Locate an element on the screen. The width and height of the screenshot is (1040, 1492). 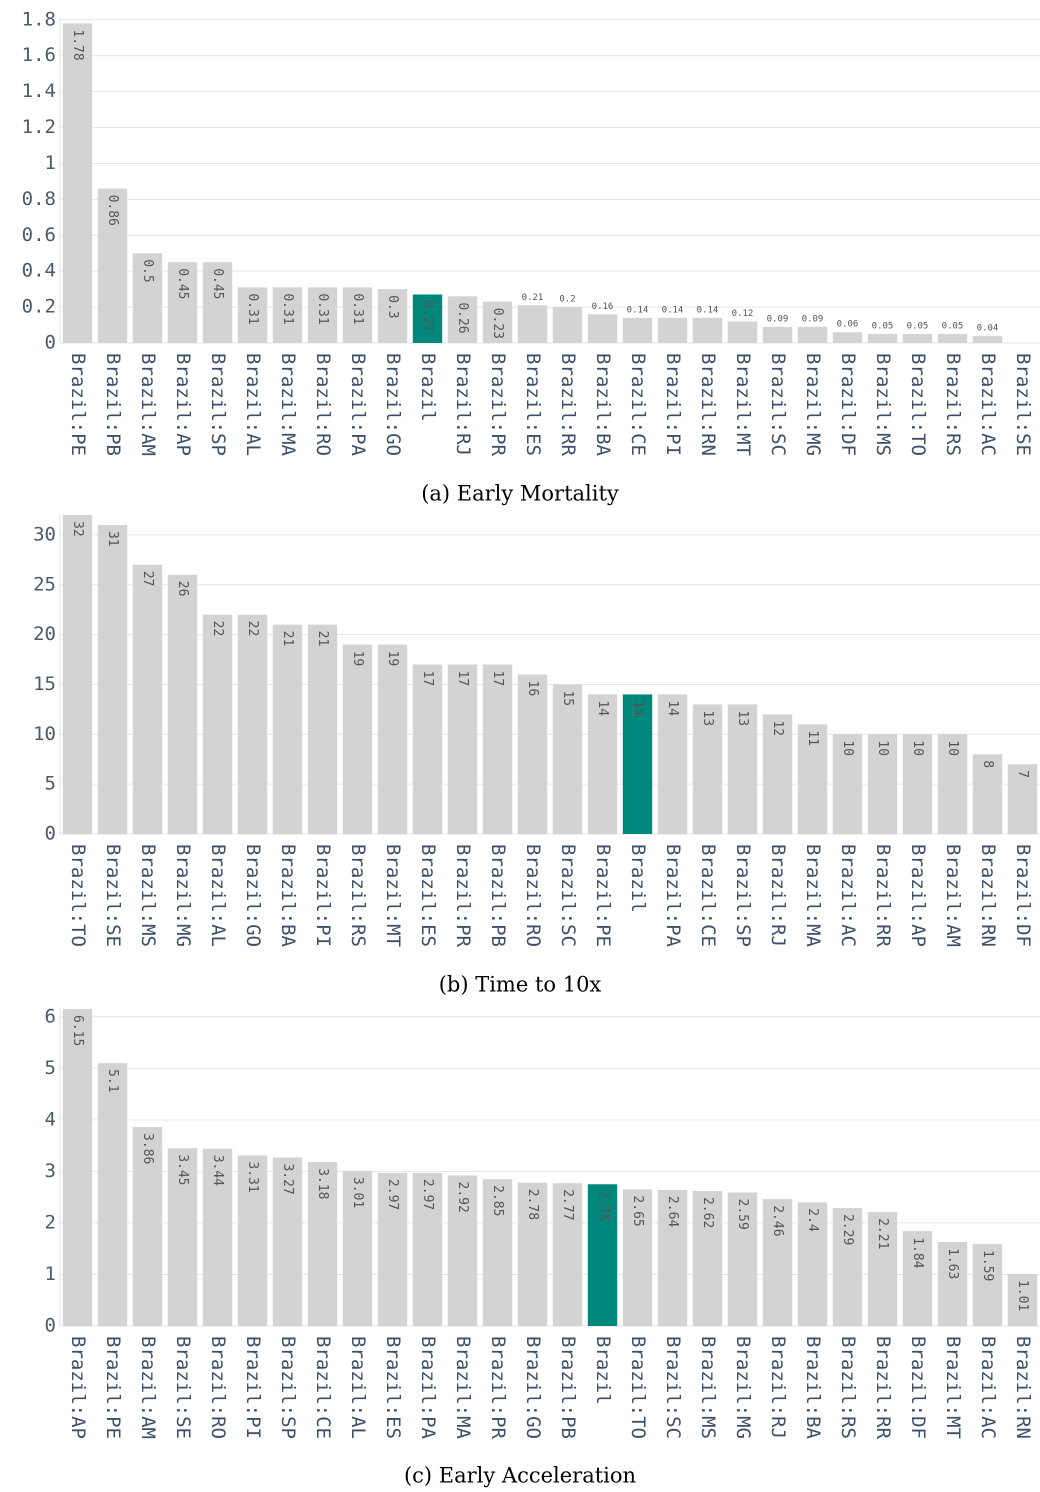
y-tick-label: 25 is located at coordinates (44, 584).